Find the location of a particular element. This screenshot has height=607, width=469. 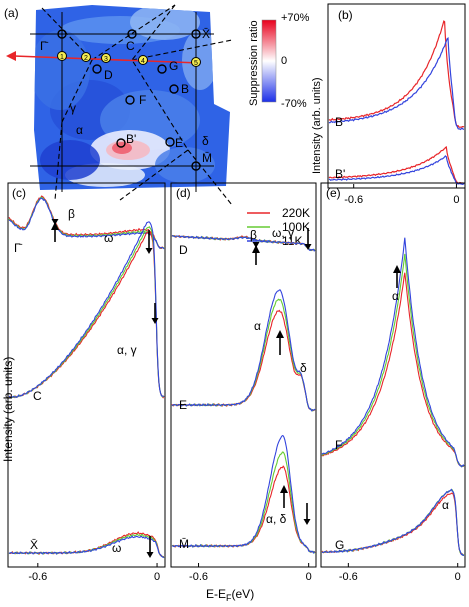

panel-c-arrow-omega-top is located at coordinates (149, 242).